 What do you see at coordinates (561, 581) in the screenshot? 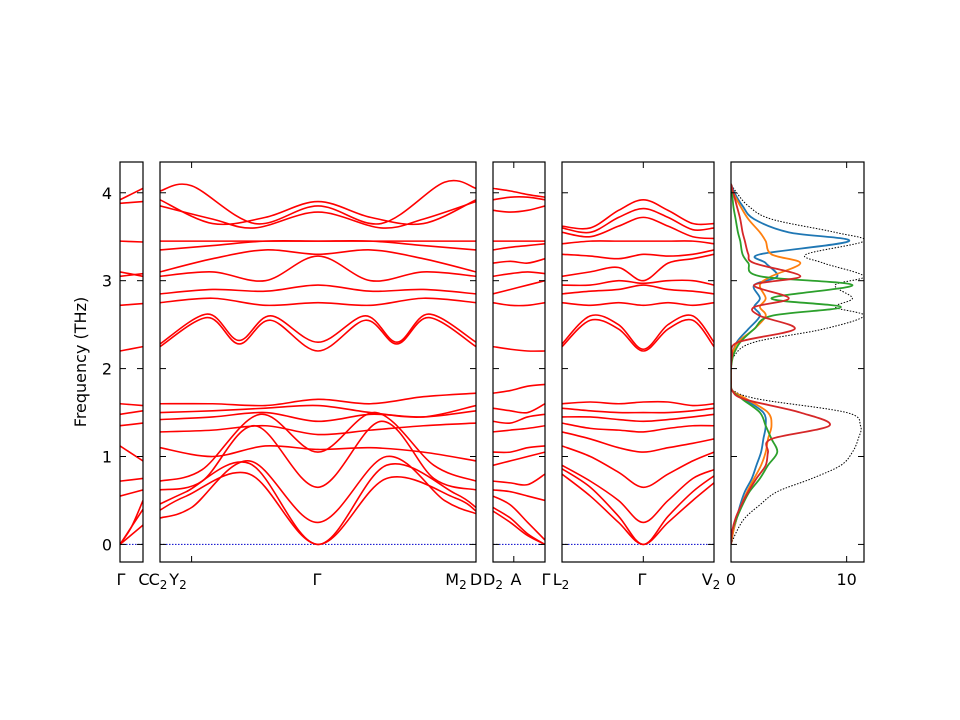
I see `x-tick-label: L2` at bounding box center [561, 581].